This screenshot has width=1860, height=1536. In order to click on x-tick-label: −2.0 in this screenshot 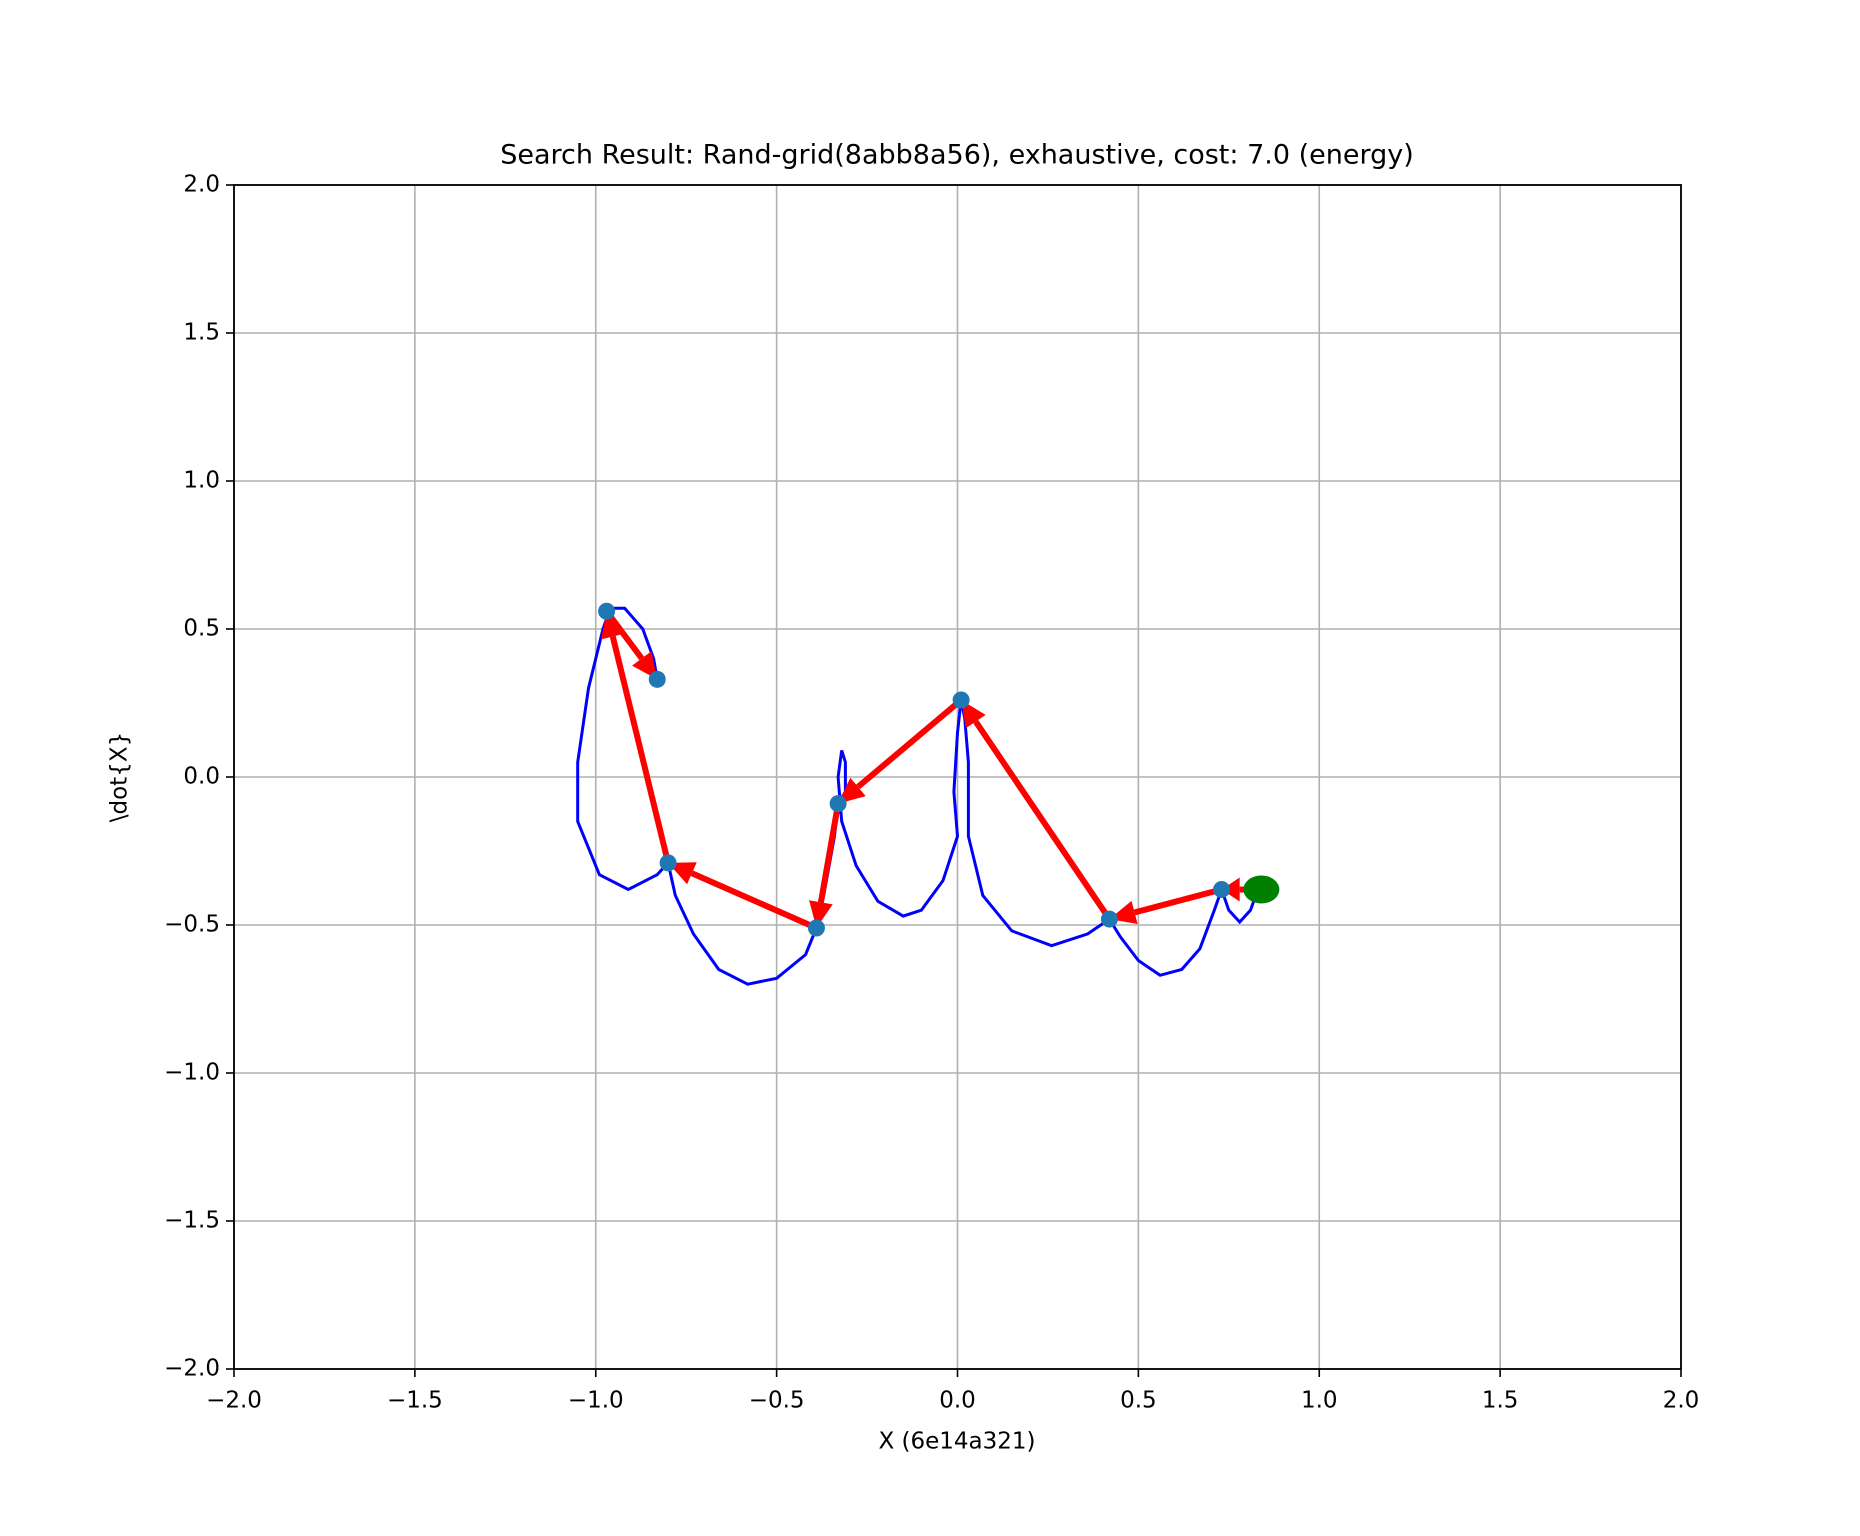, I will do `click(234, 1401)`.